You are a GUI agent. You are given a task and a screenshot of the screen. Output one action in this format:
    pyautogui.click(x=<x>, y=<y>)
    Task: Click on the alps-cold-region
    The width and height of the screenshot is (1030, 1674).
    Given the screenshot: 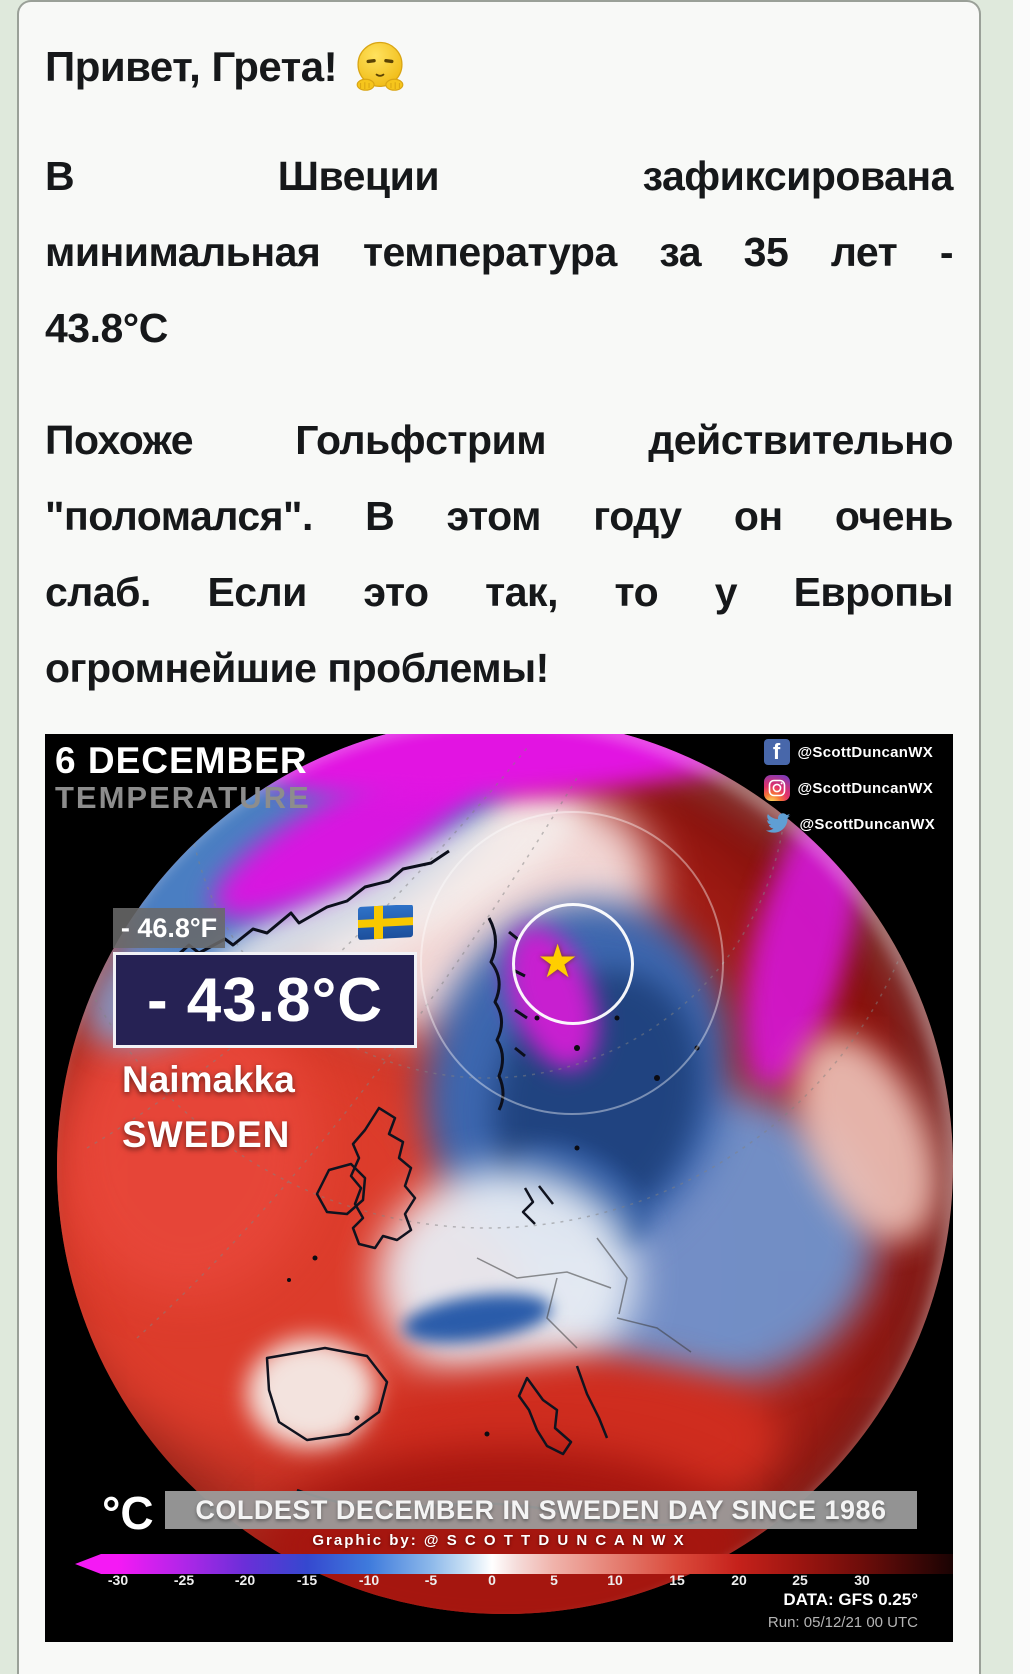 What is the action you would take?
    pyautogui.click(x=477, y=1318)
    